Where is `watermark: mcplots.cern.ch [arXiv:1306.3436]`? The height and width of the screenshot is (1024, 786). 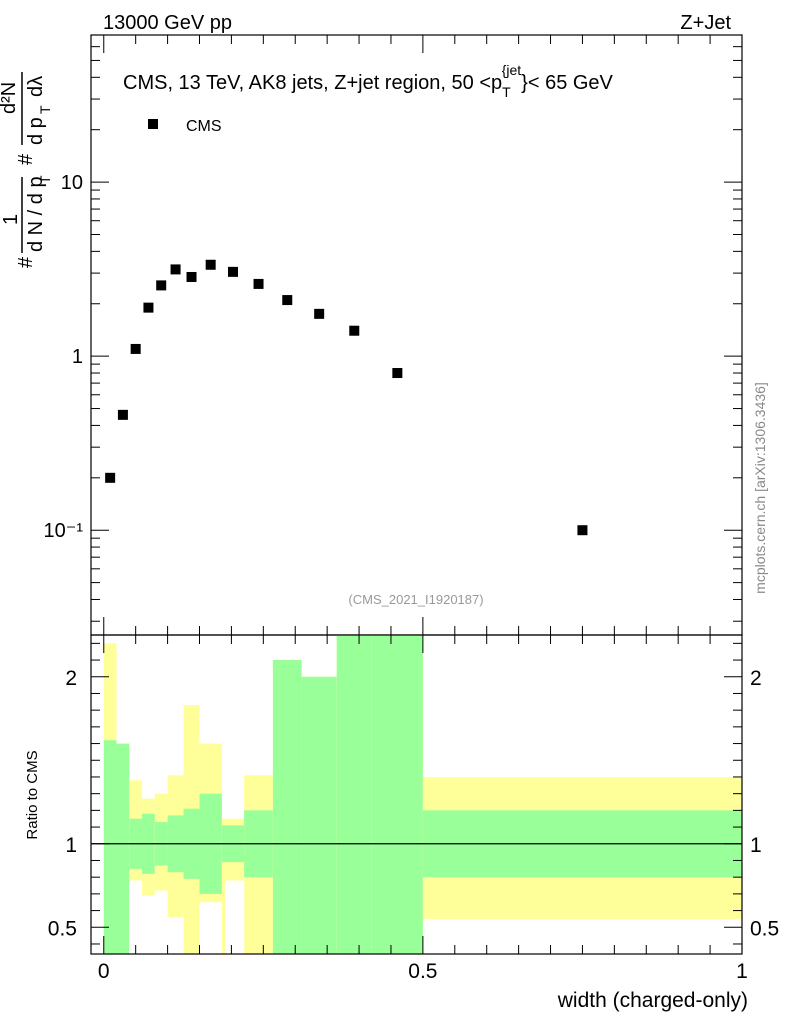
watermark: mcplots.cern.ch [arXiv:1306.3436] is located at coordinates (760, 488).